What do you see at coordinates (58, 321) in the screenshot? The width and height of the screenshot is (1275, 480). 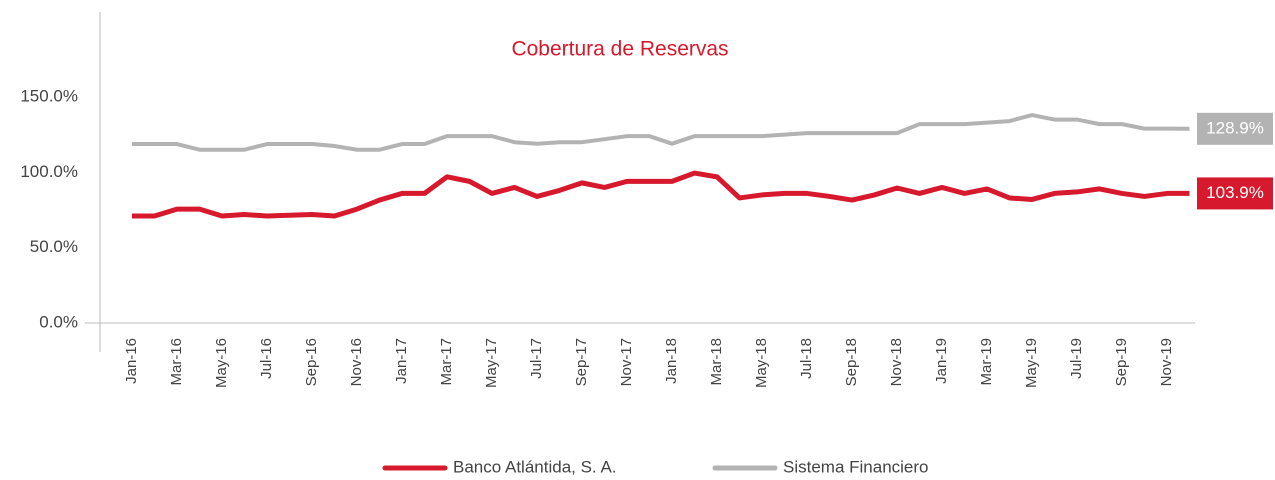 I see `y-tick-label: 0.0%` at bounding box center [58, 321].